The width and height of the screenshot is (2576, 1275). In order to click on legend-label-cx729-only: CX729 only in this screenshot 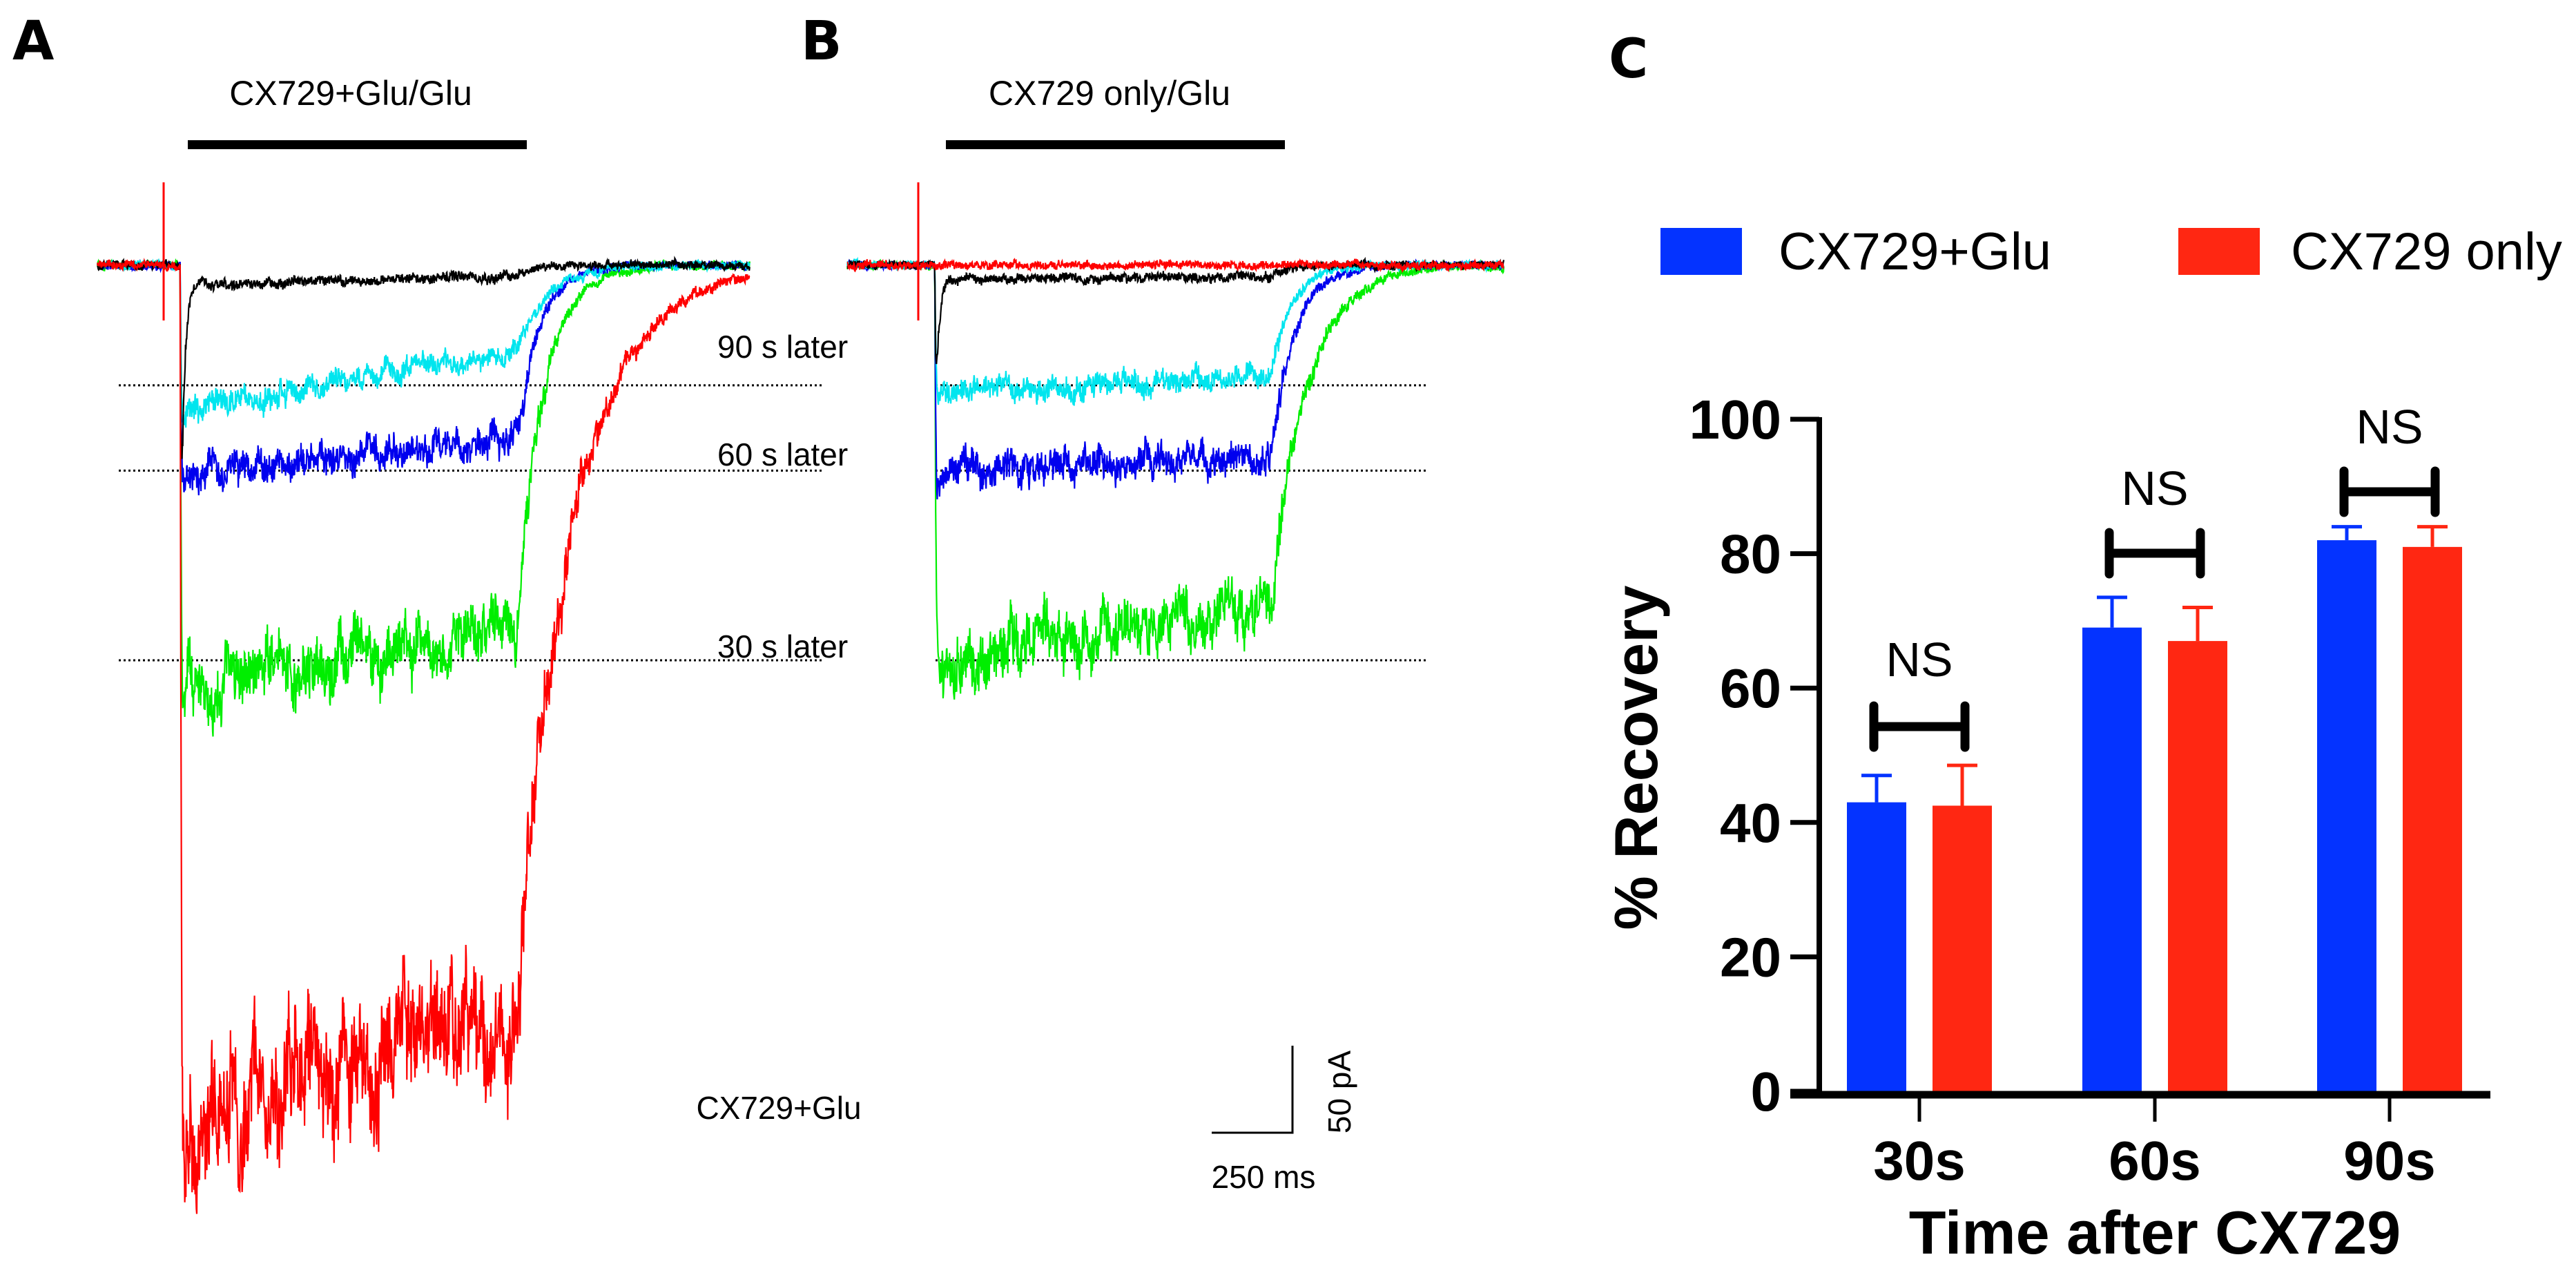, I will do `click(2426, 251)`.